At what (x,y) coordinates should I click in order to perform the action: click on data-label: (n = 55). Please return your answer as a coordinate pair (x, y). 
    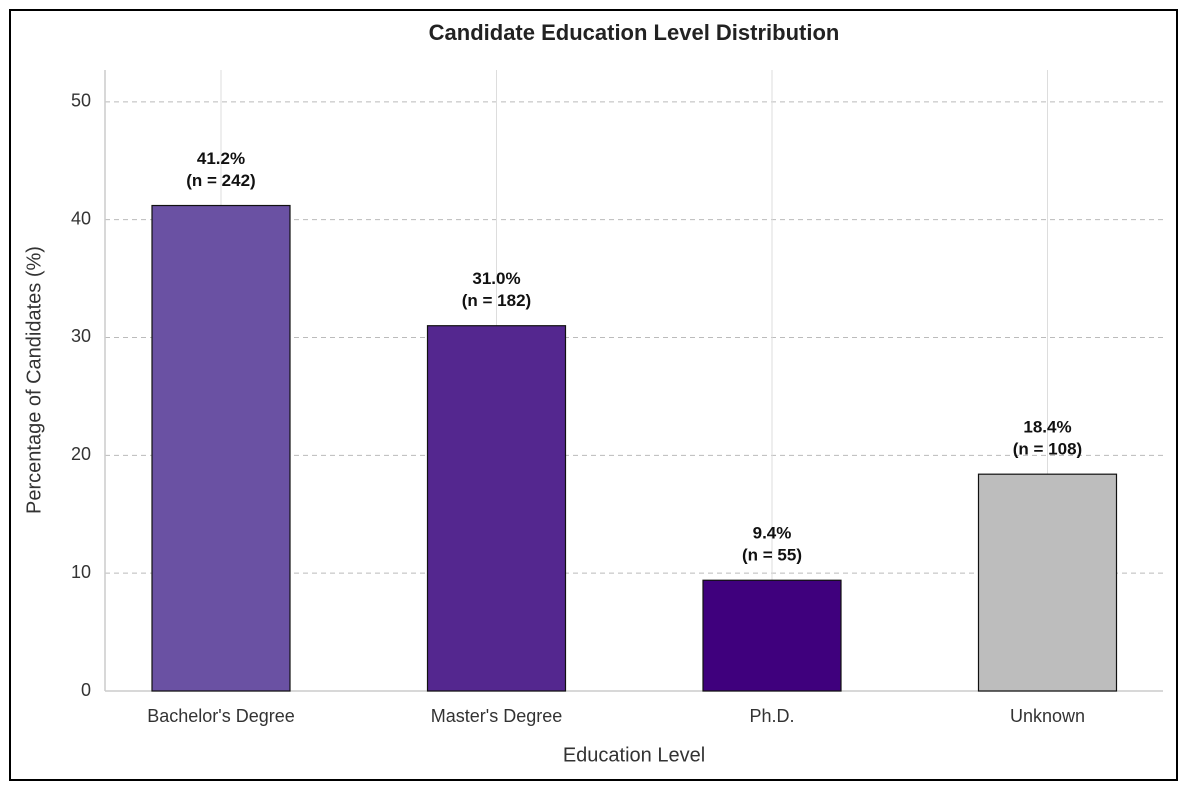
    Looking at the image, I should click on (772, 555).